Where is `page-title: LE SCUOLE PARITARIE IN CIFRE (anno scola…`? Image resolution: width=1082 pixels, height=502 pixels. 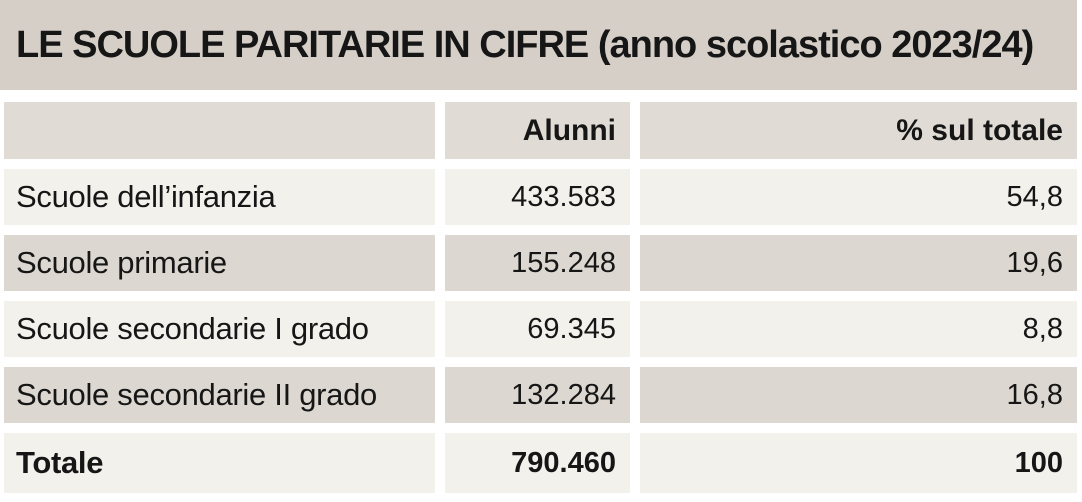 page-title: LE SCUOLE PARITARIE IN CIFRE (anno scola… is located at coordinates (525, 44).